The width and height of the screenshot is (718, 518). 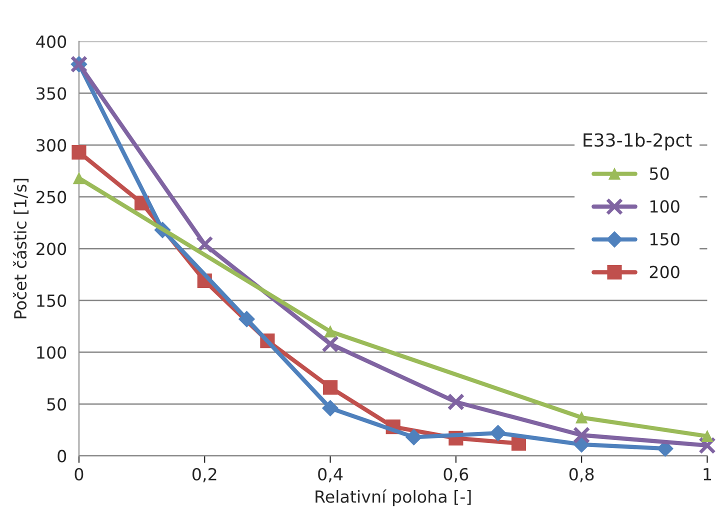 I want to click on y-tick-label: 250, so click(x=51, y=197).